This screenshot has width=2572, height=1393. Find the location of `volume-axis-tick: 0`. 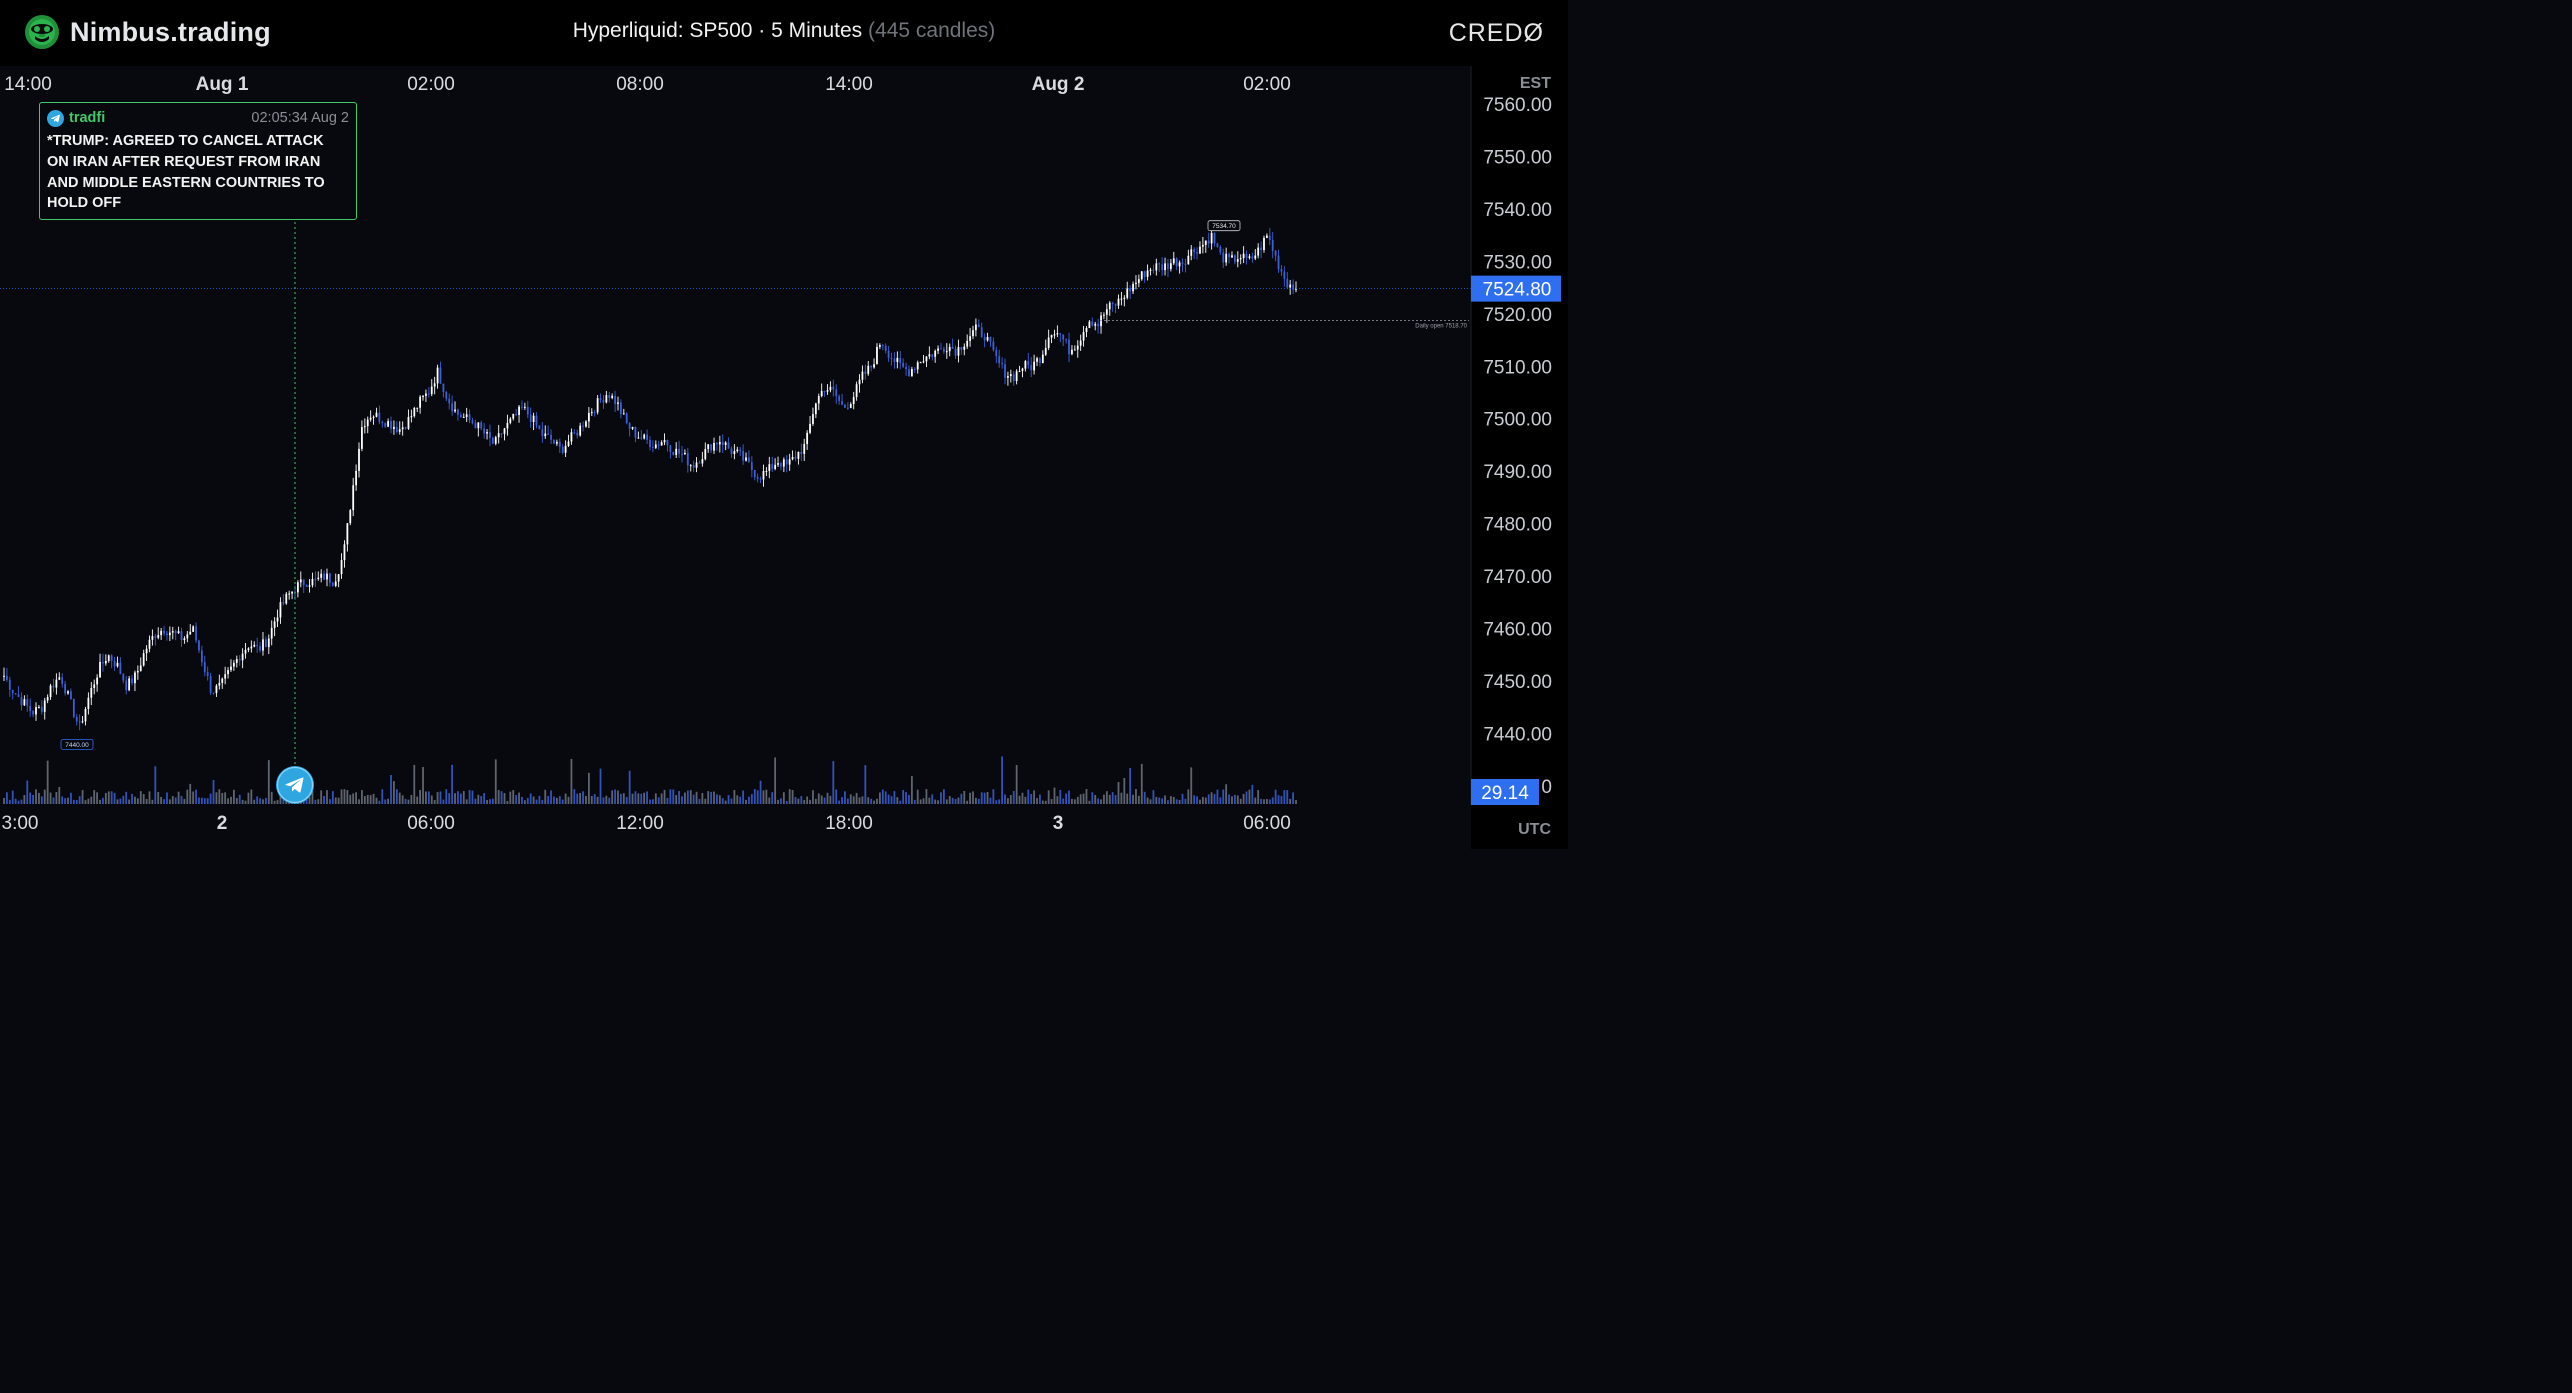

volume-axis-tick: 0 is located at coordinates (1546, 787).